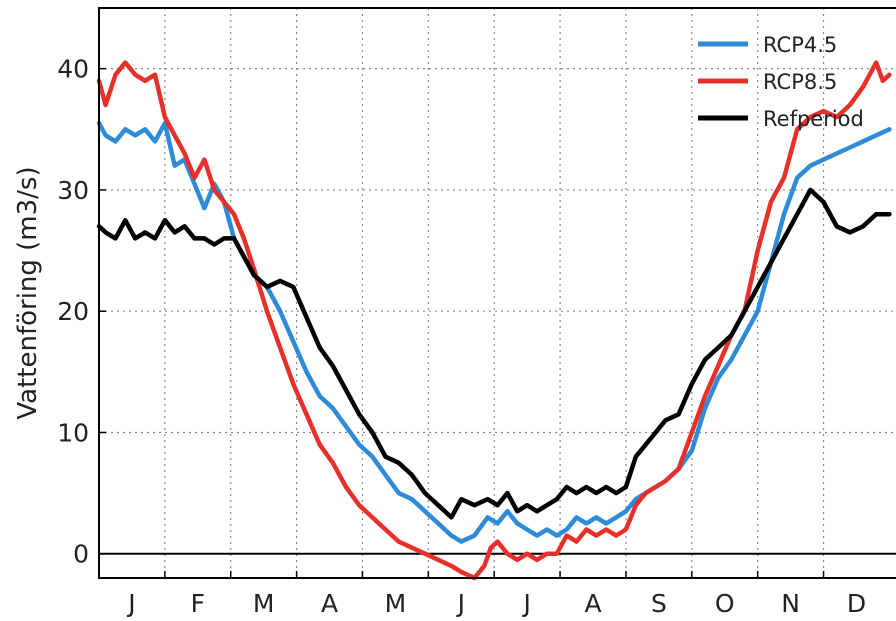 The image size is (896, 621). I want to click on legend-label: RCP8.5, so click(800, 82).